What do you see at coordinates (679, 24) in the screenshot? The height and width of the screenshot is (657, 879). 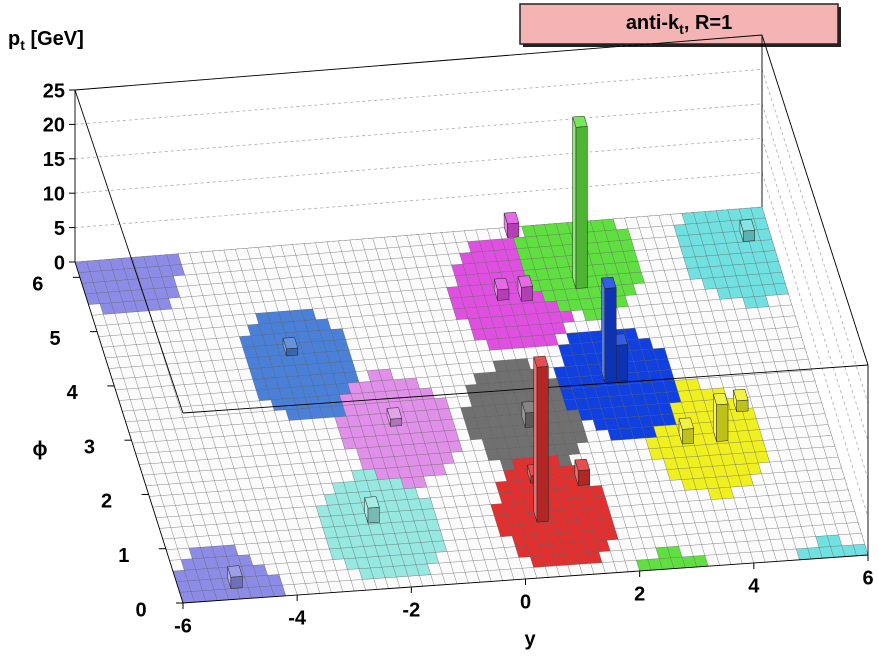 I see `title-box` at bounding box center [679, 24].